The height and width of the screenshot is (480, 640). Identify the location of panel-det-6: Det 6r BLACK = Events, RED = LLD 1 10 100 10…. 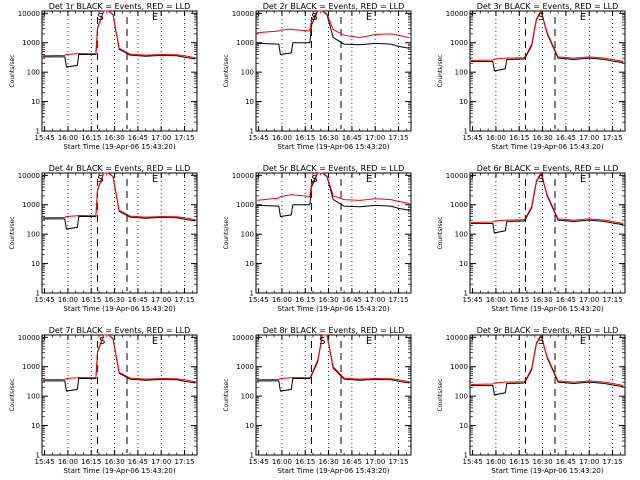
(531, 238).